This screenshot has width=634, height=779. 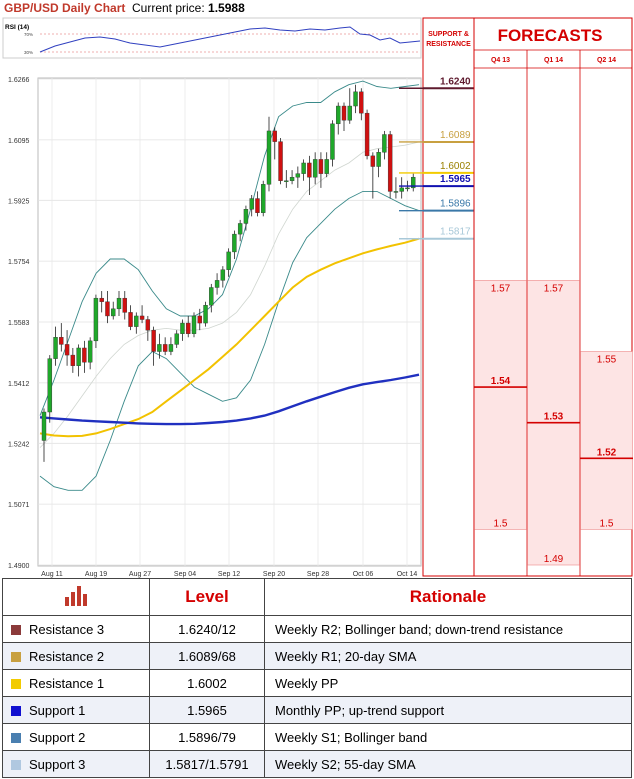 What do you see at coordinates (448, 737) in the screenshot?
I see `level-rationale: Weekly S1; Bollinger band` at bounding box center [448, 737].